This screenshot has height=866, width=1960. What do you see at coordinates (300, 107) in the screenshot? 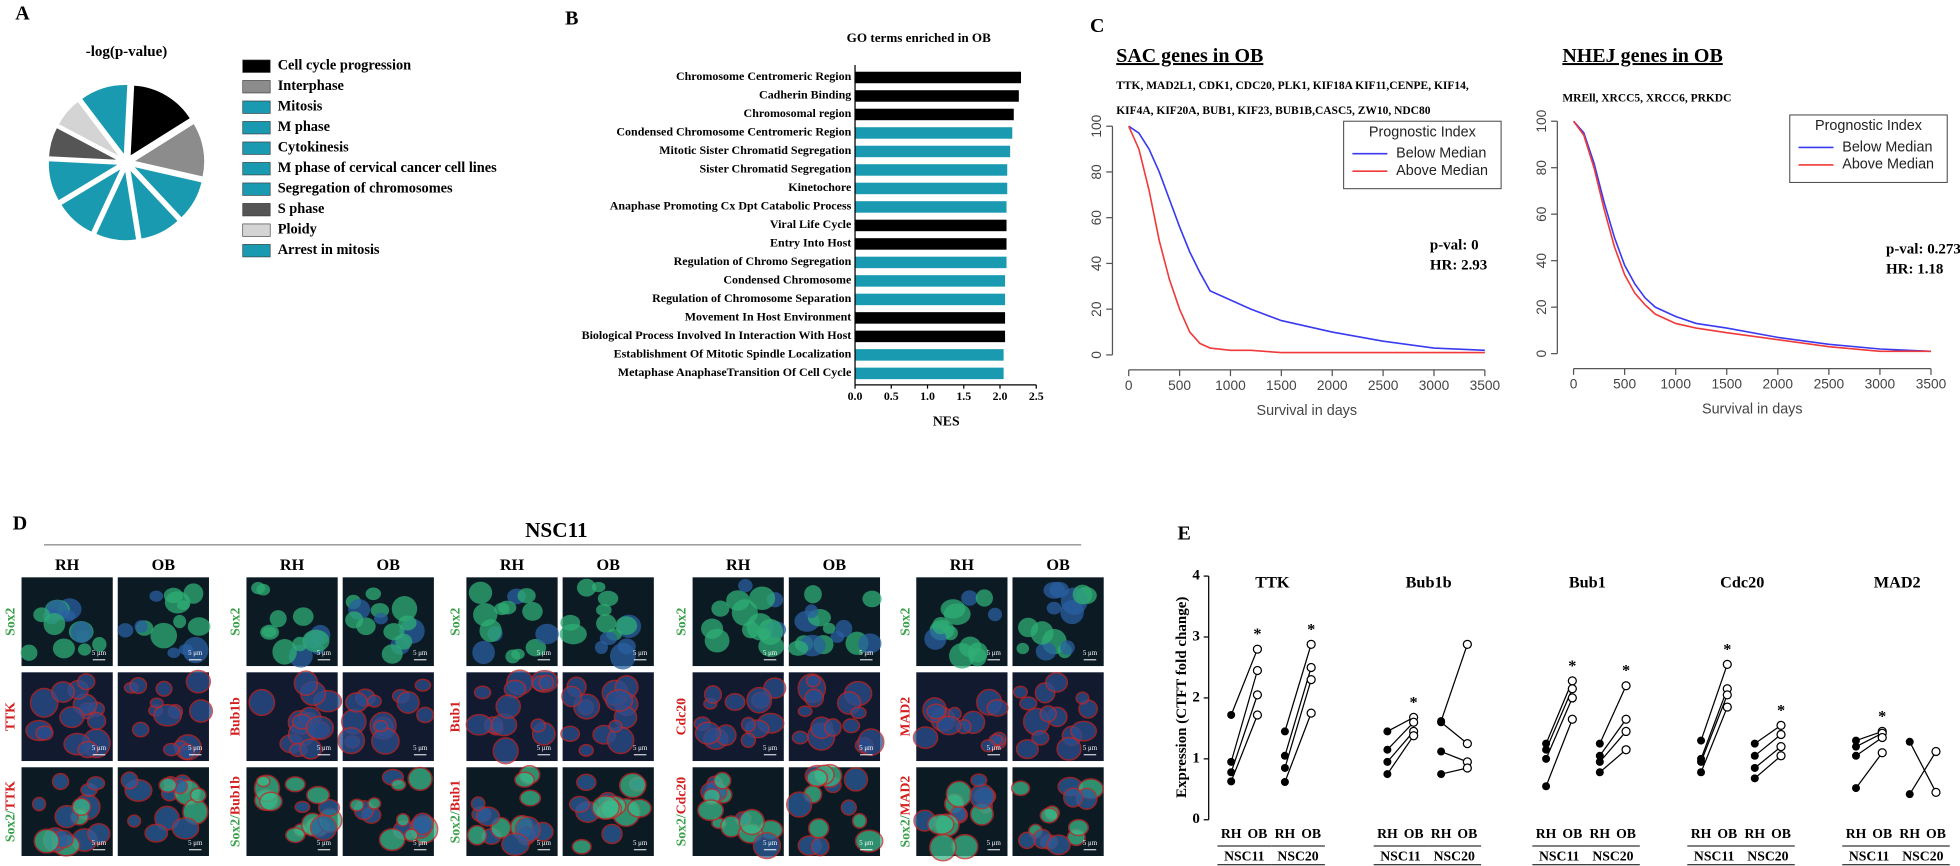
I see `legend-label: Mitosis` at bounding box center [300, 107].